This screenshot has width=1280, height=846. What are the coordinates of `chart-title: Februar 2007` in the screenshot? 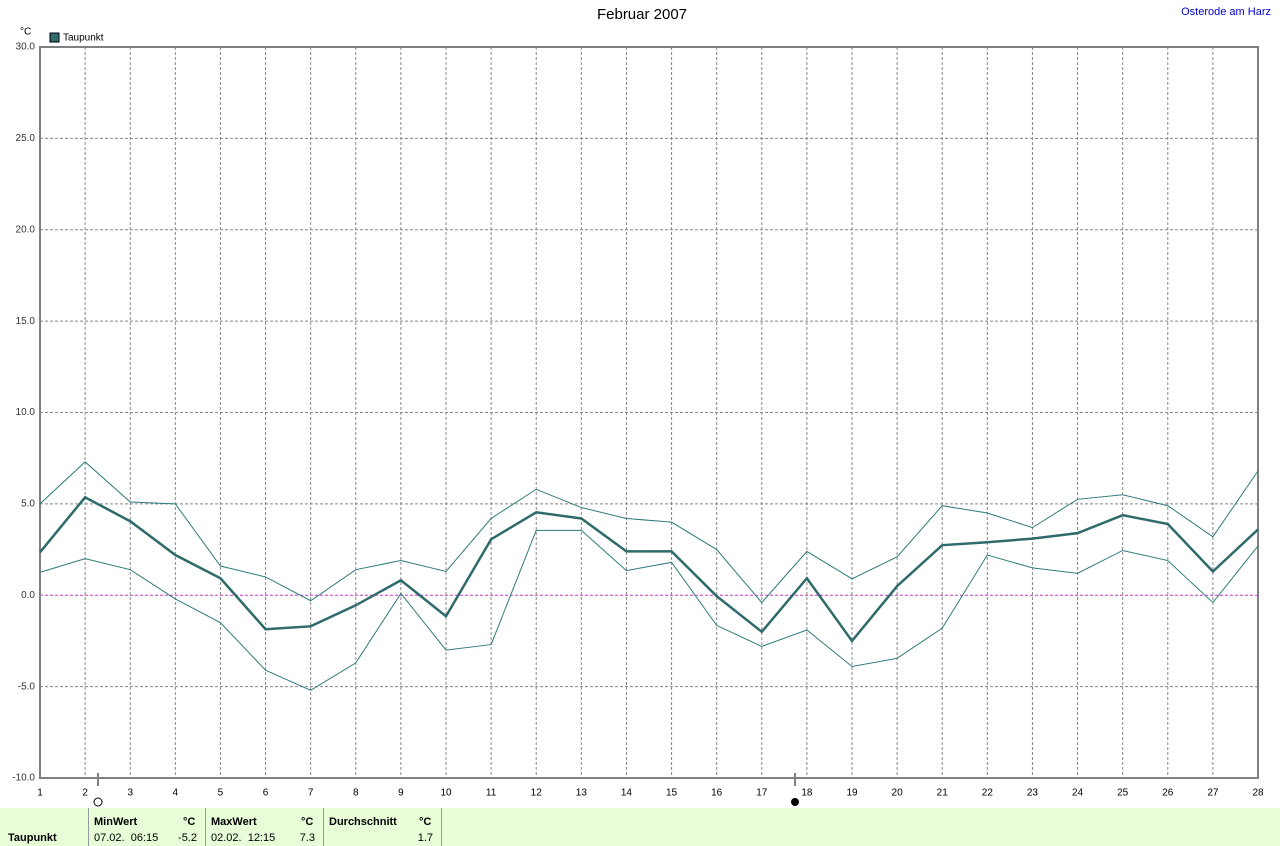 It's located at (642, 14).